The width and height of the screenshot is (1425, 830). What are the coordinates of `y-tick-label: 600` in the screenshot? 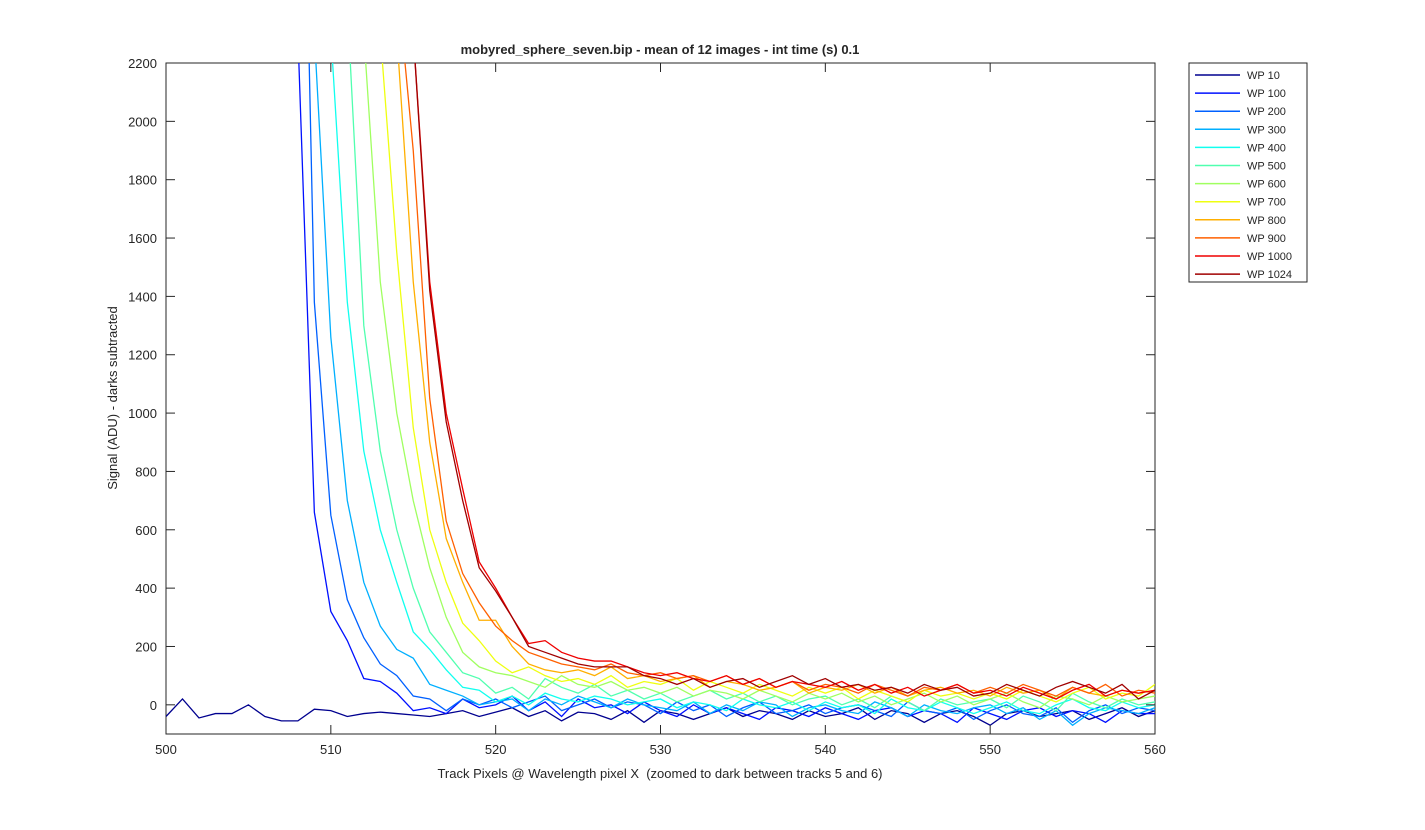 It's located at (146, 530).